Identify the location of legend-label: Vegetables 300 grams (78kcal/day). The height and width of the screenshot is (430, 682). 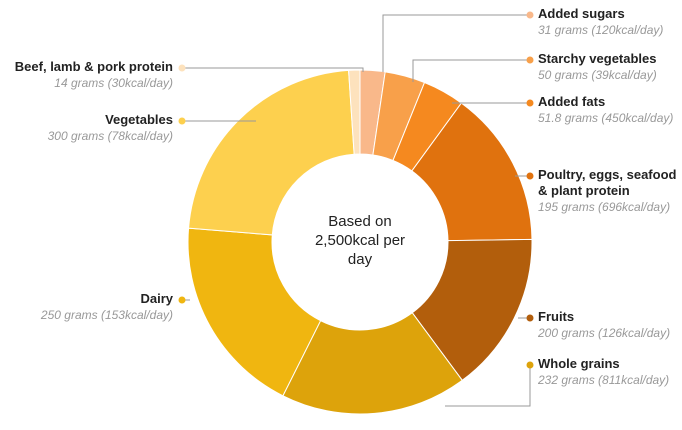
(91, 128).